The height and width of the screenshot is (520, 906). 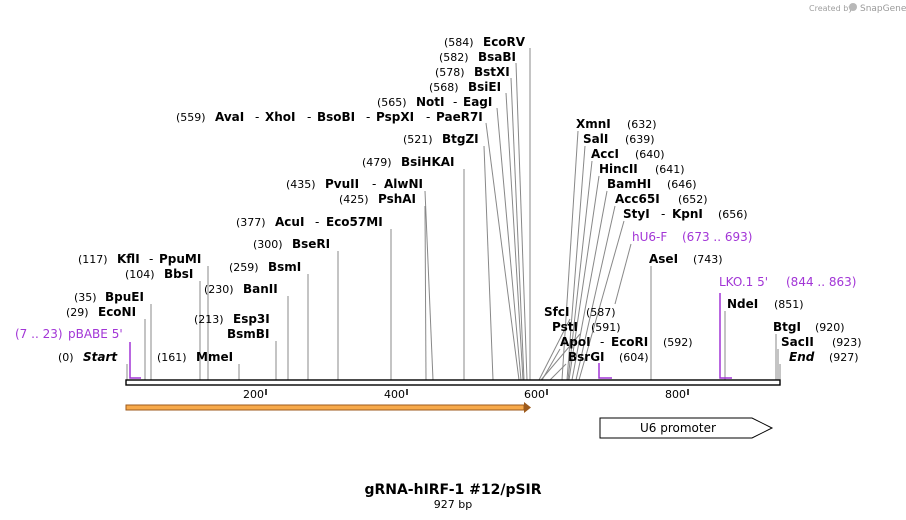 What do you see at coordinates (100, 357) in the screenshot?
I see `start-label: Start` at bounding box center [100, 357].